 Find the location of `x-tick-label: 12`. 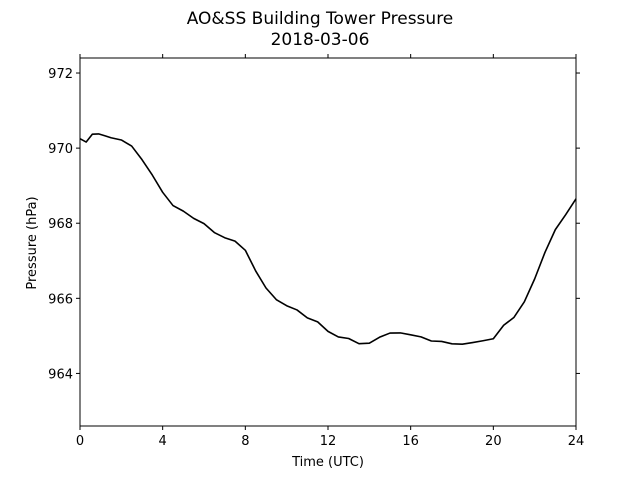

x-tick-label: 12 is located at coordinates (328, 441).